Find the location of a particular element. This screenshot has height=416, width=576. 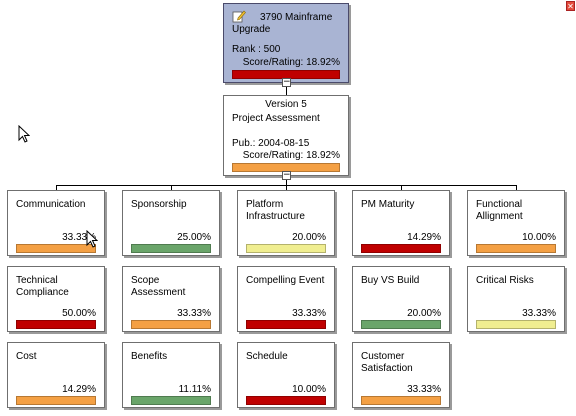

criterion-node: Platform Infrastructure 20.00% is located at coordinates (286, 223).